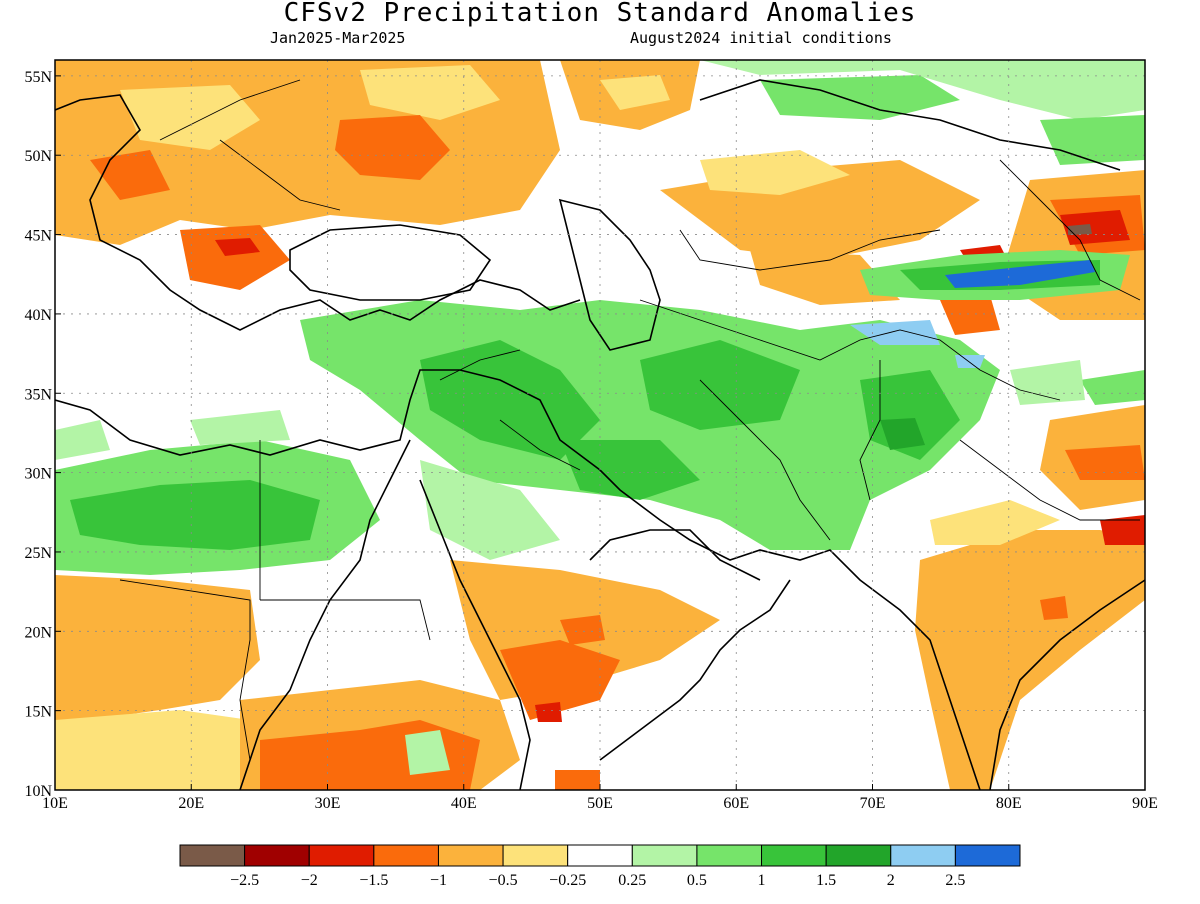 The width and height of the screenshot is (1200, 904). Describe the element at coordinates (38, 553) in the screenshot. I see `y-tick-label: 25N` at that location.